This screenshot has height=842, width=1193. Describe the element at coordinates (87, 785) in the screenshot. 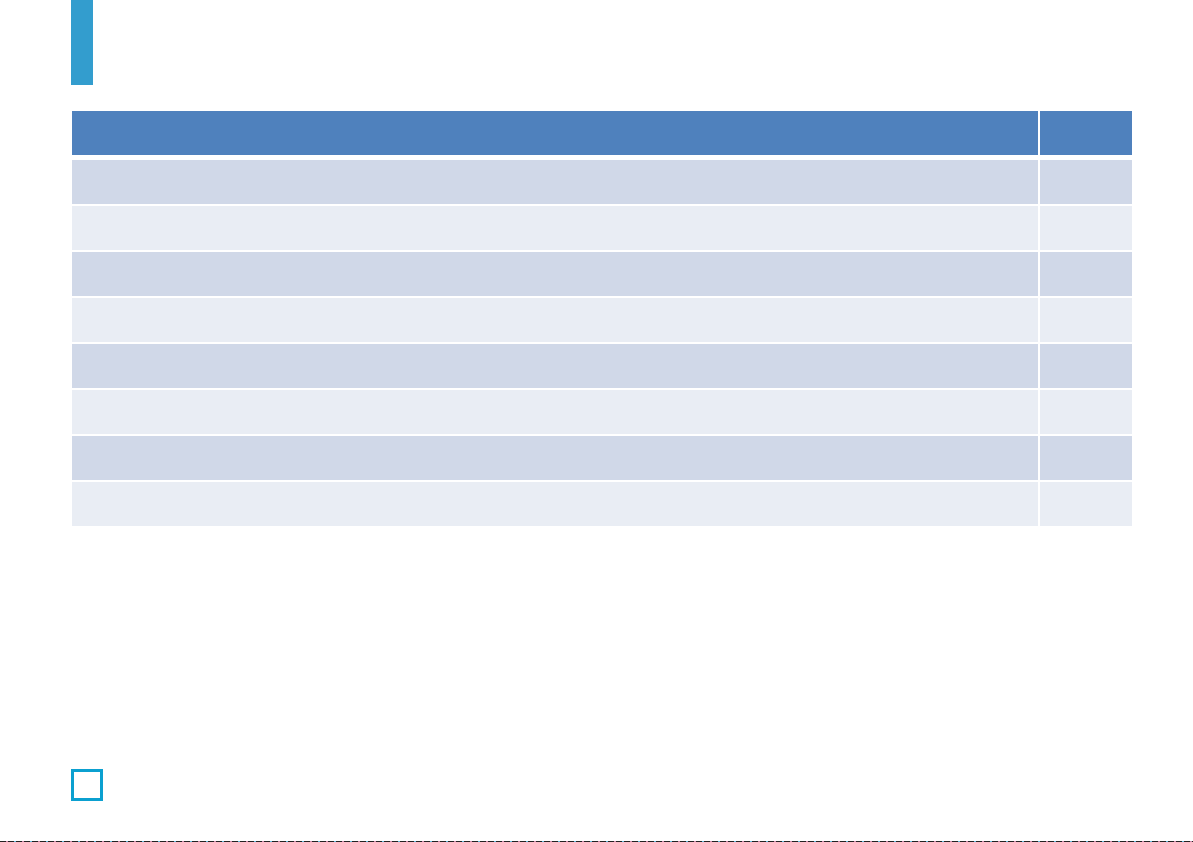

I see `page-number-box` at that location.